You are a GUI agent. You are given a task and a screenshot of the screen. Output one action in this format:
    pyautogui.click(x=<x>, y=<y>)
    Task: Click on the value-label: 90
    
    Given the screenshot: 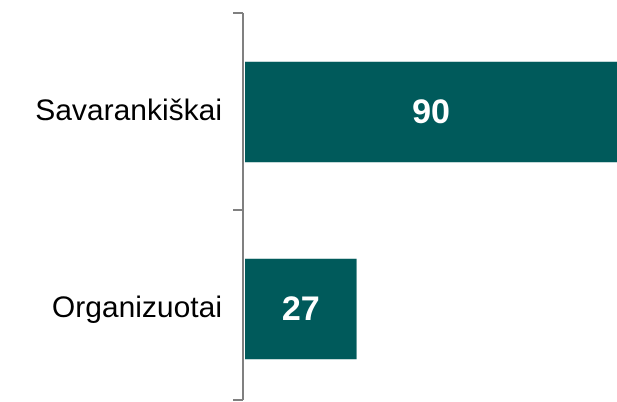 What is the action you would take?
    pyautogui.click(x=431, y=112)
    